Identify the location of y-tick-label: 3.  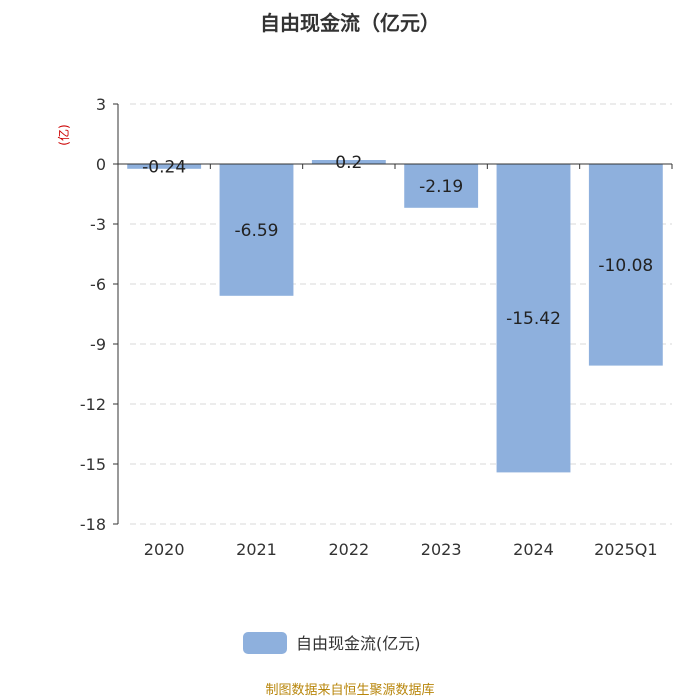
(101, 104).